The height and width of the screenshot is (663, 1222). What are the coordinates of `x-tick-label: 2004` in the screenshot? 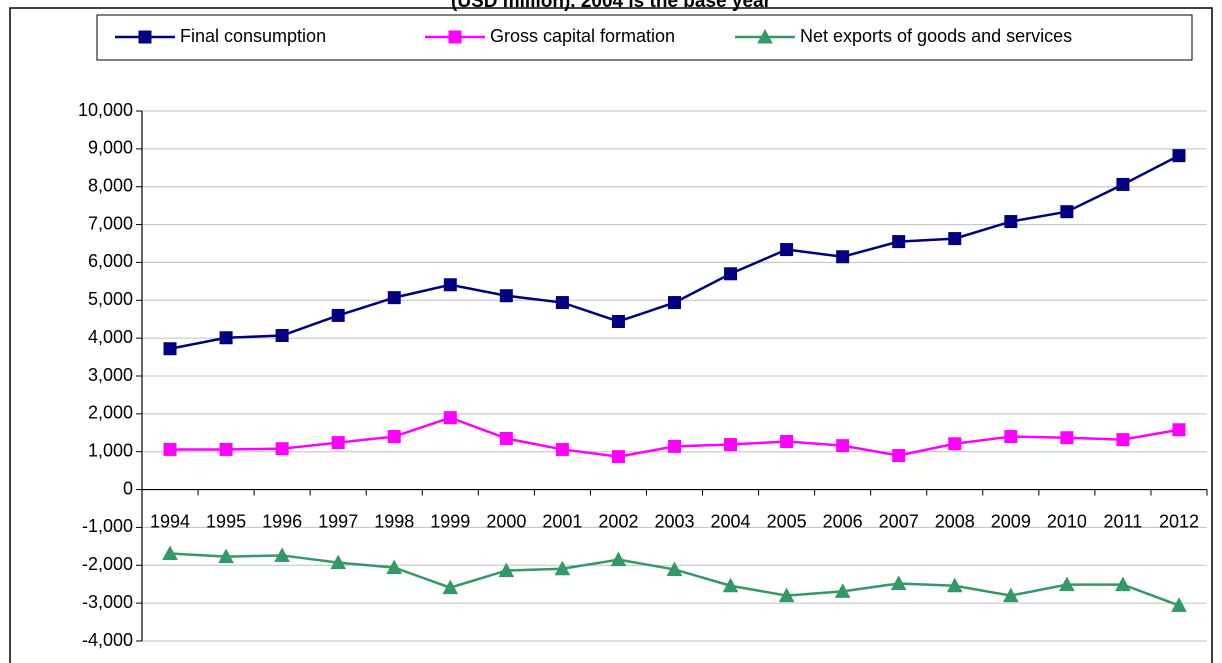 It's located at (731, 521).